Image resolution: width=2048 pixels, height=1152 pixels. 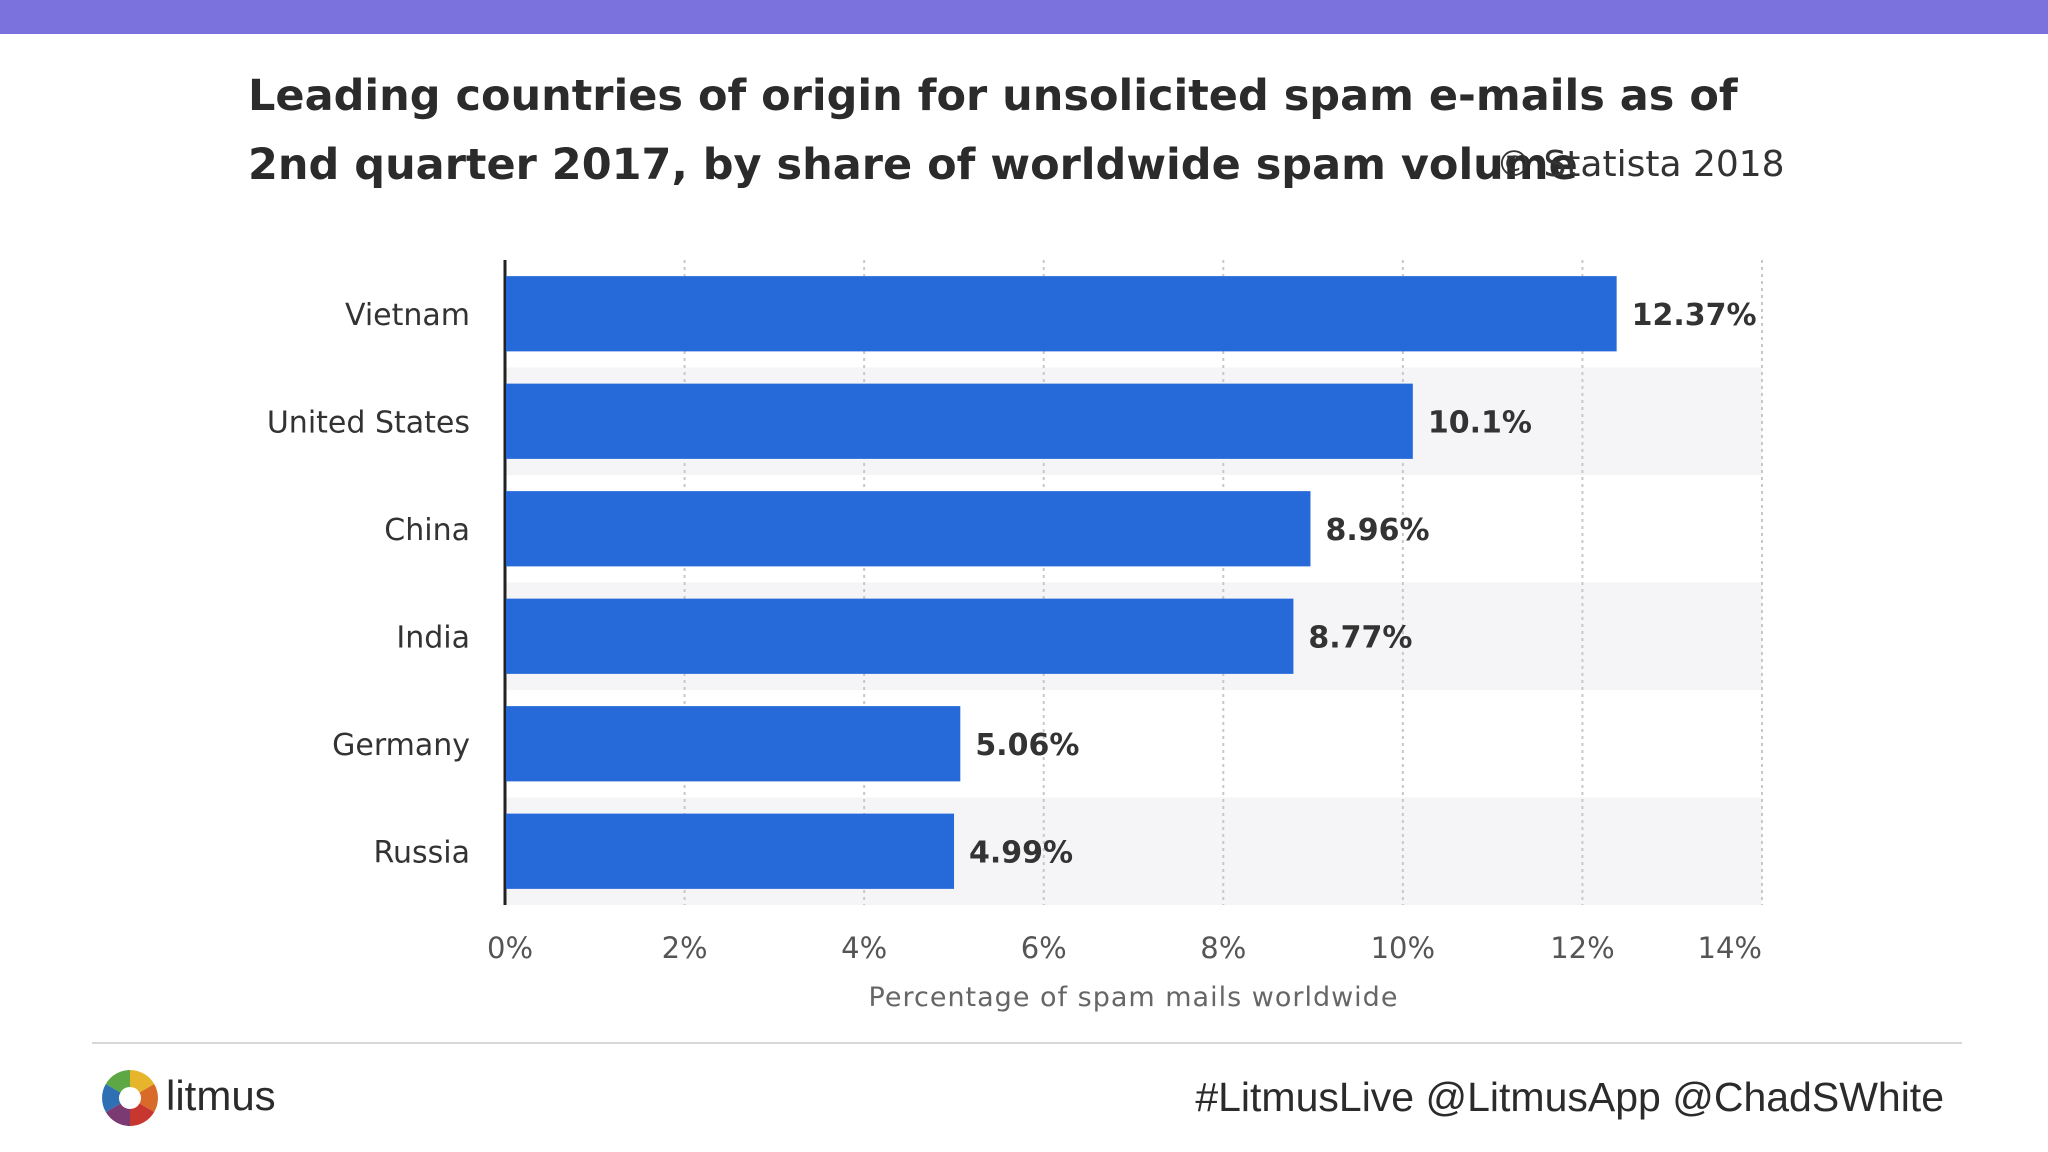 I want to click on category-label: Vietnam, so click(x=407, y=315).